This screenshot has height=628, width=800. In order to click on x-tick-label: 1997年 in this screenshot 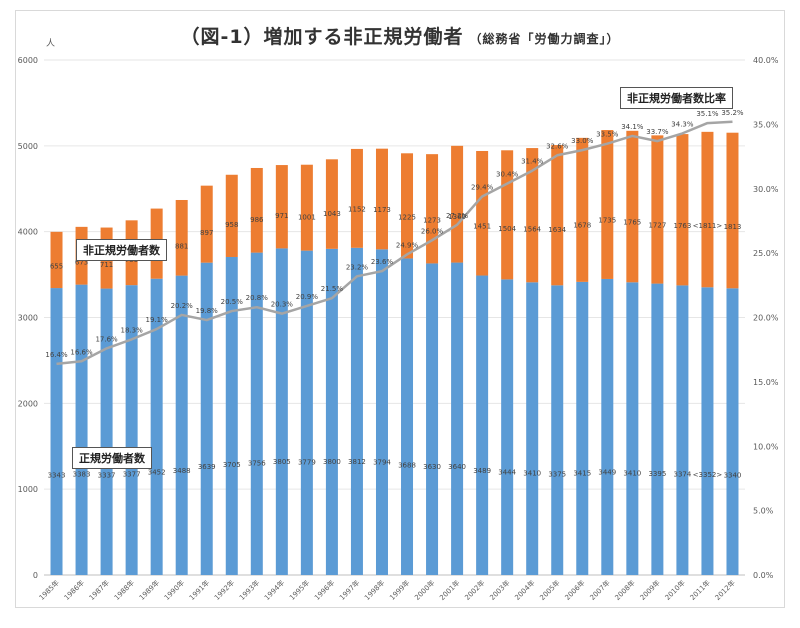, I will do `click(349, 590)`.